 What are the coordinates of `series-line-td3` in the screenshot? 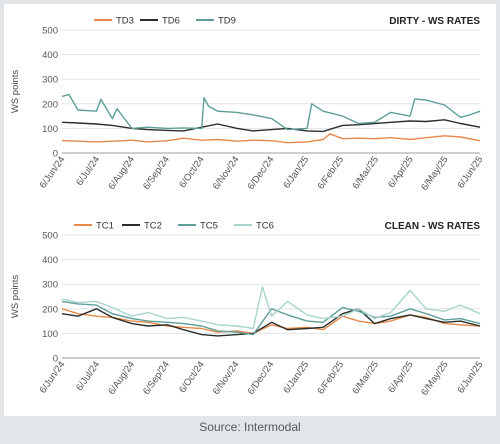 It's located at (271, 138).